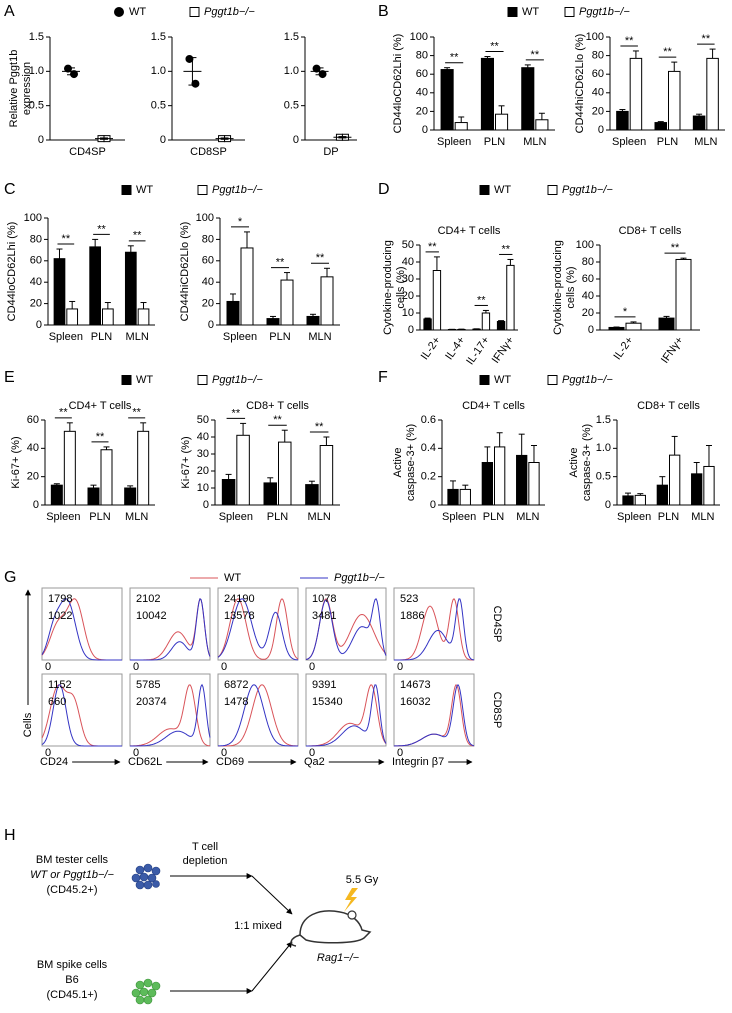 The image size is (732, 1013). I want to click on y-axis-label: CD44loCD62Lhi (%), so click(12, 272).